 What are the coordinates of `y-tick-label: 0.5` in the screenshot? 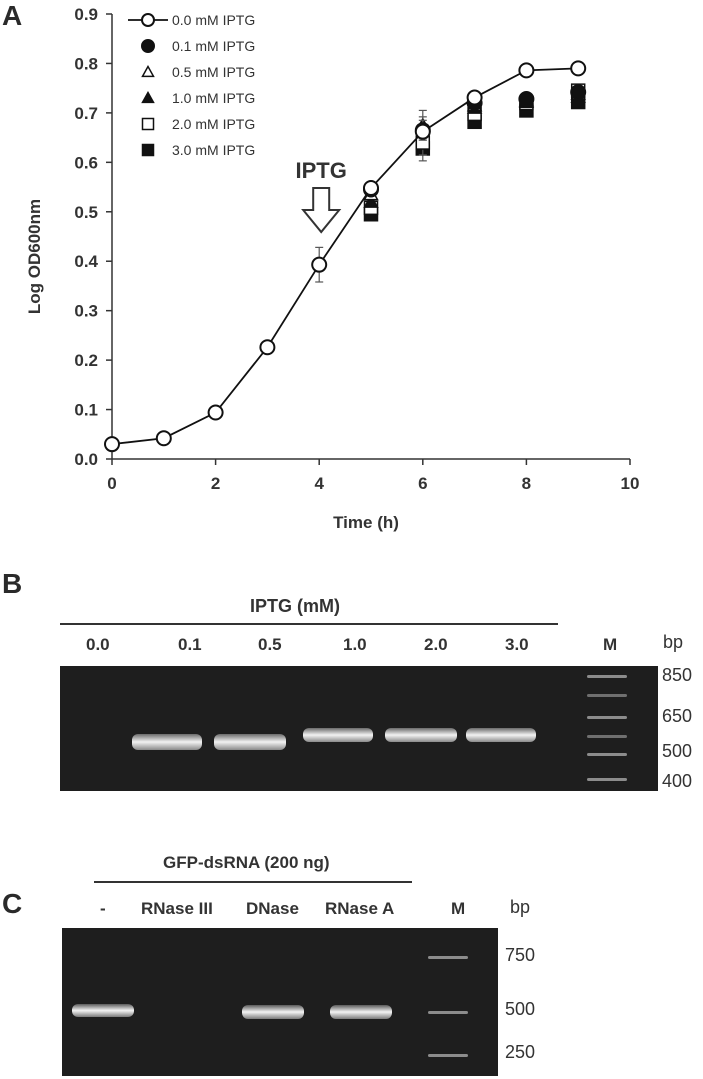 It's located at (86, 212).